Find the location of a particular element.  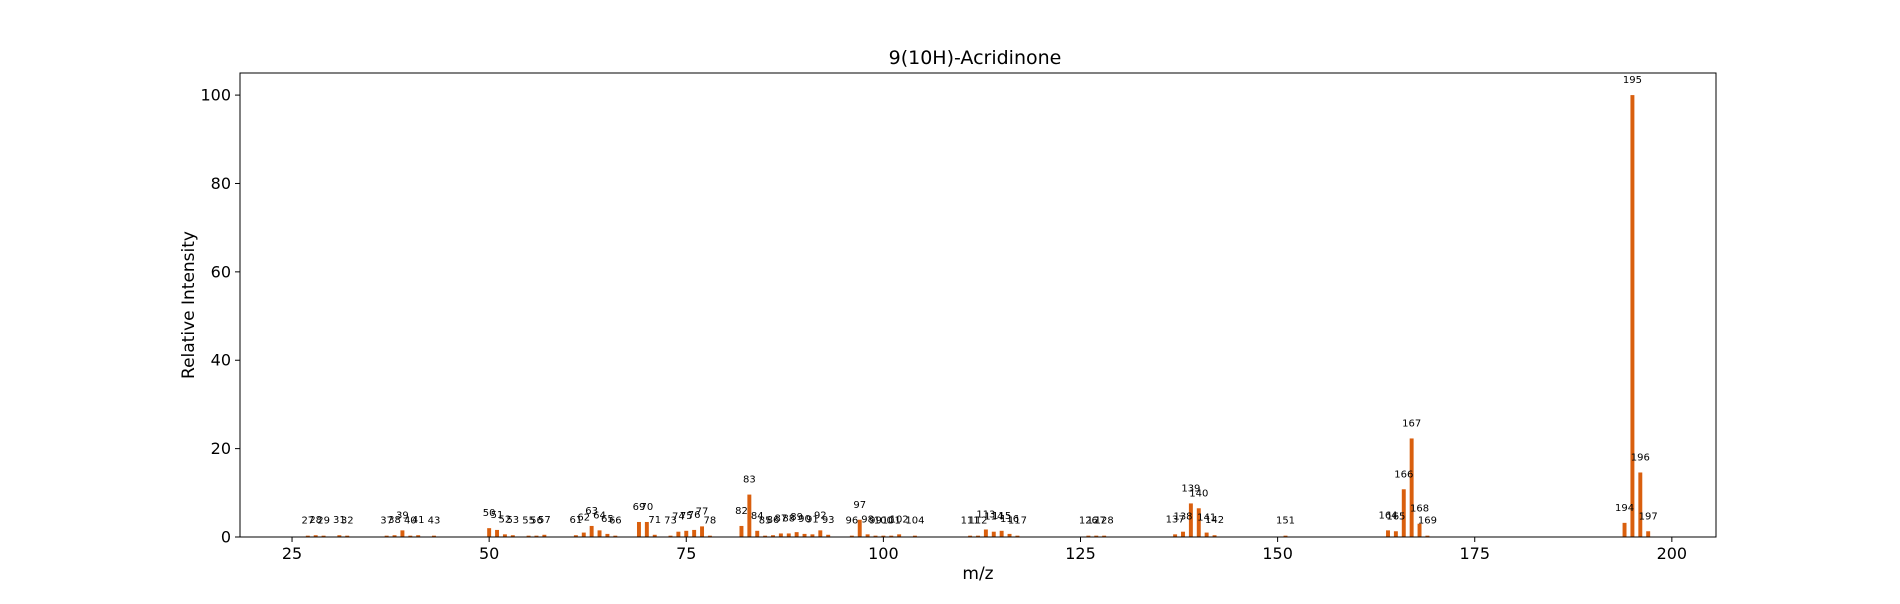

x-tick-label: 125 is located at coordinates (1080, 553).